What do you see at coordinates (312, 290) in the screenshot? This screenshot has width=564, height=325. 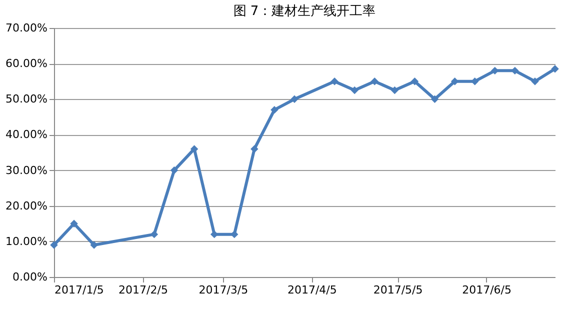 I see `x-tick-label: 2017/4/5` at bounding box center [312, 290].